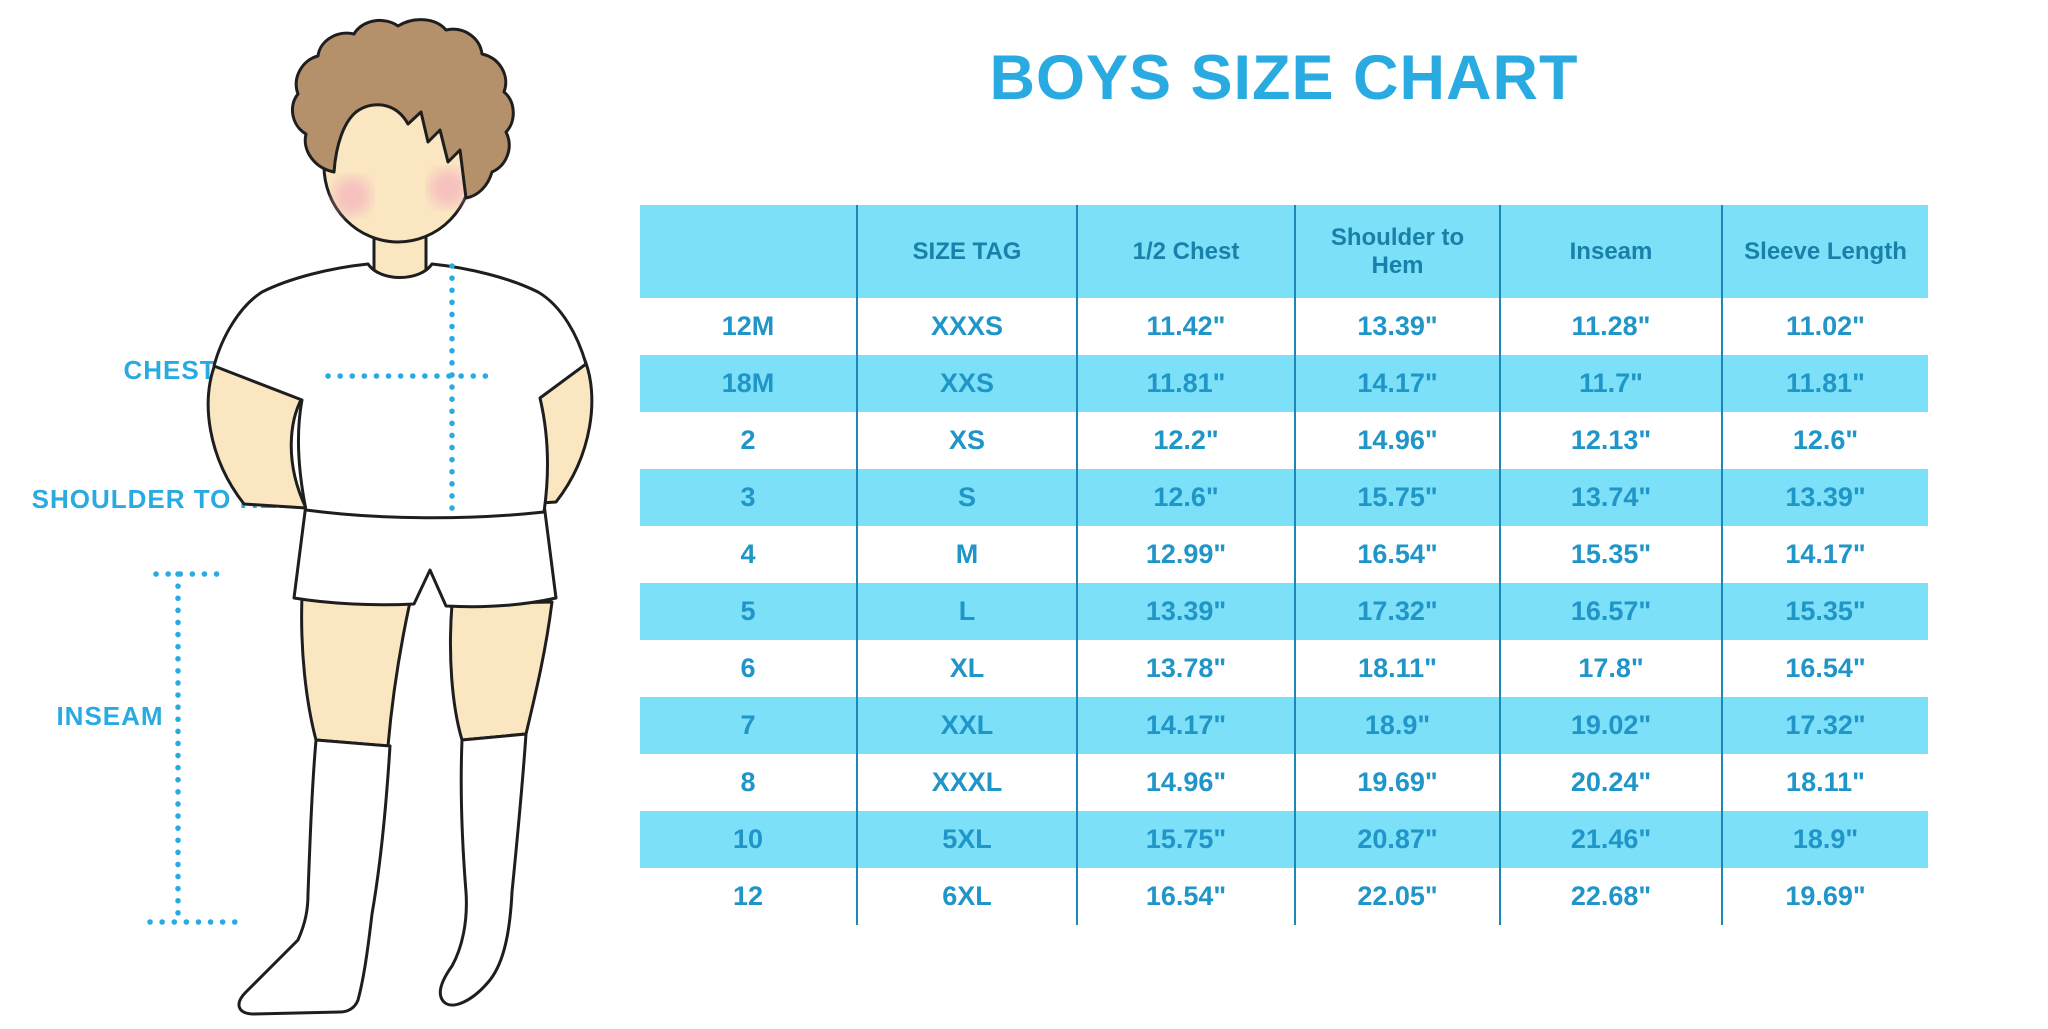 The height and width of the screenshot is (1029, 2048). I want to click on table-cell: 11.28", so click(1612, 326).